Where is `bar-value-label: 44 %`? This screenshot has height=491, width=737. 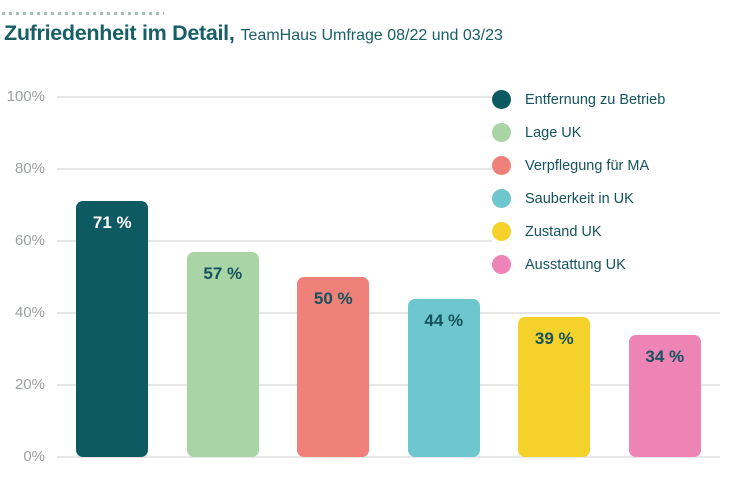 bar-value-label: 44 % is located at coordinates (444, 320).